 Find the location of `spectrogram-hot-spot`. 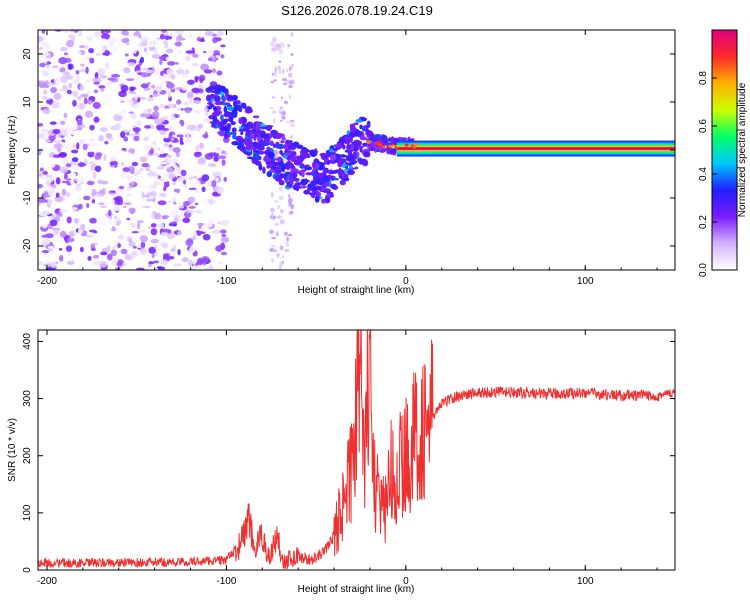

spectrogram-hot-spot is located at coordinates (416, 145).